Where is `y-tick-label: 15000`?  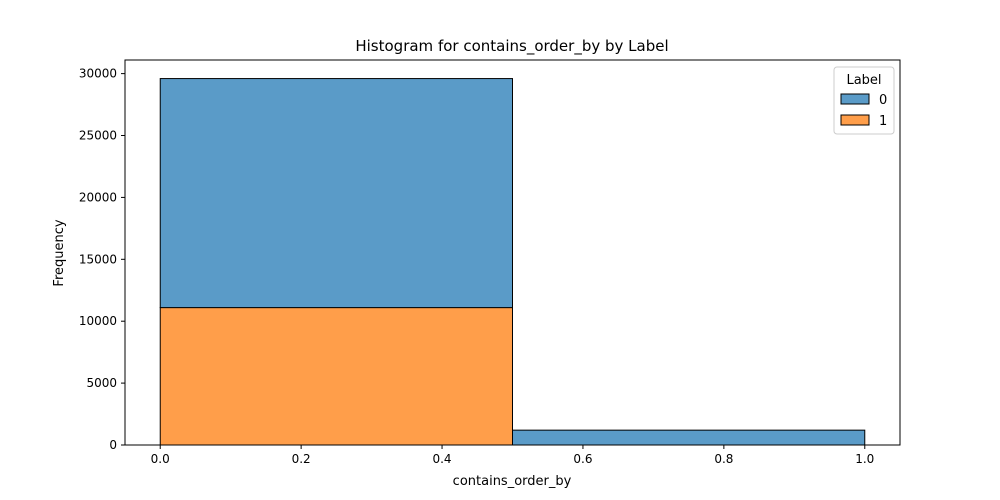 y-tick-label: 15000 is located at coordinates (98, 259).